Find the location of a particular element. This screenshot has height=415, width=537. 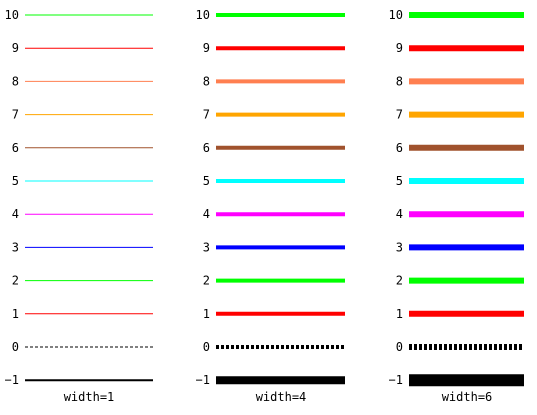

panel-caption: width=1 is located at coordinates (89, 397).